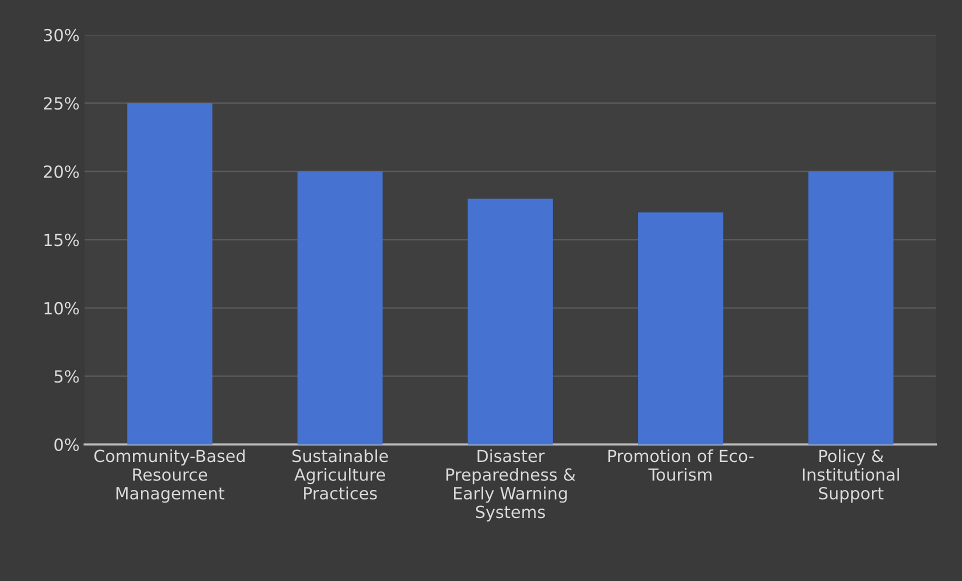 Image resolution: width=962 pixels, height=581 pixels. Describe the element at coordinates (66, 445) in the screenshot. I see `y-tick-label: 0%` at that location.